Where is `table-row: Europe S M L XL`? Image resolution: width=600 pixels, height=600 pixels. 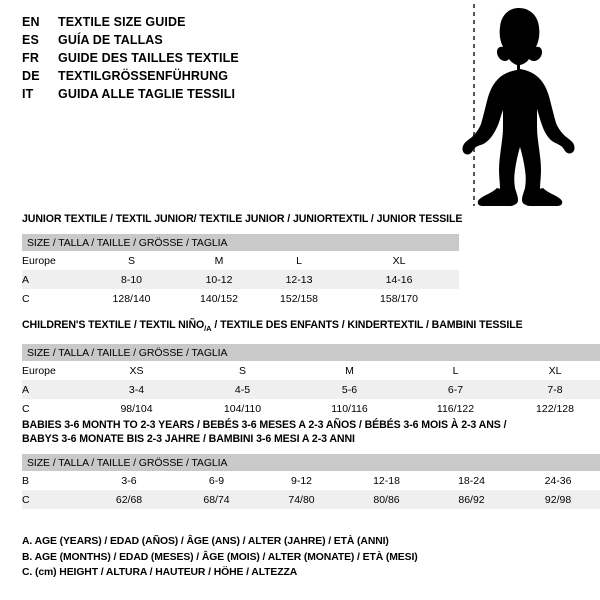 table-row: Europe S M L XL is located at coordinates (240, 260).